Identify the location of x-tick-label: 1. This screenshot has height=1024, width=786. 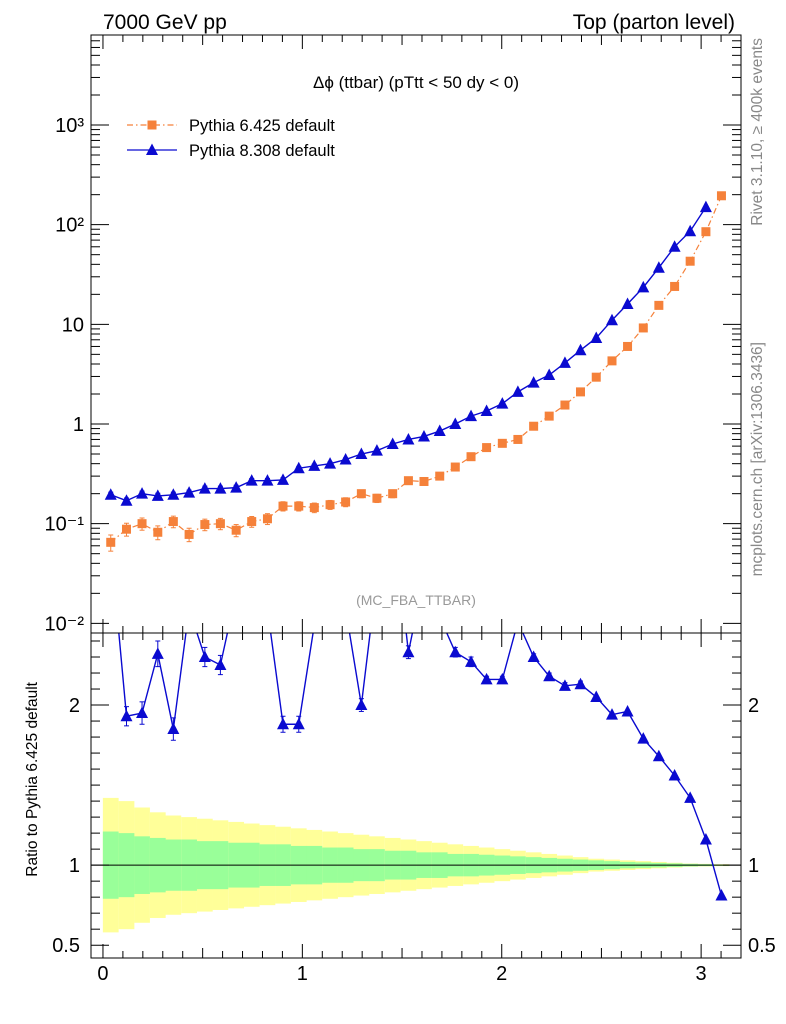
(302, 974).